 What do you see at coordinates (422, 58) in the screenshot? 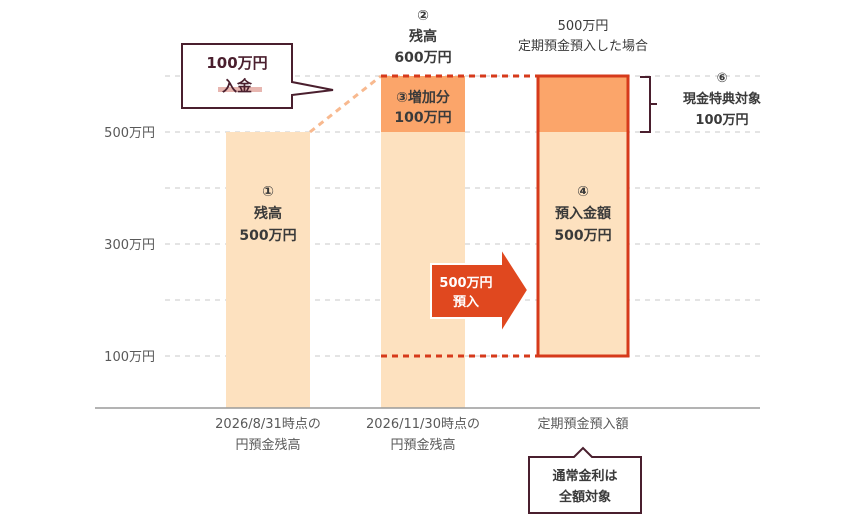
I see `bar-top-label: 600万円` at bounding box center [422, 58].